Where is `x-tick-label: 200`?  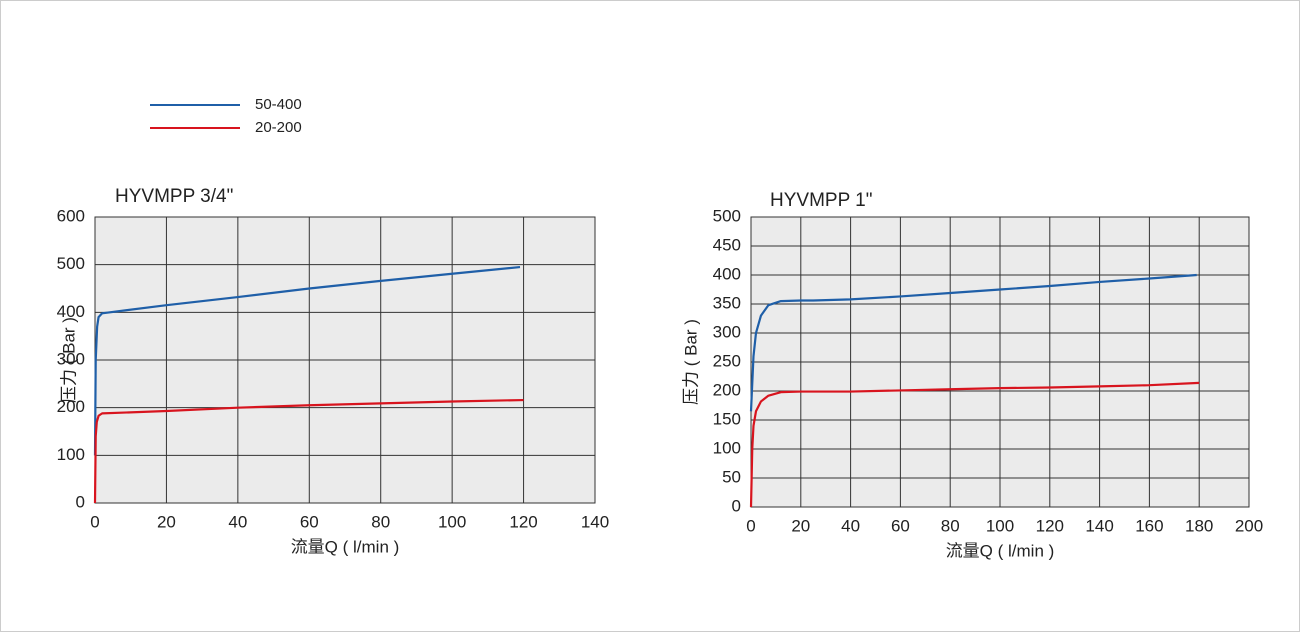
x-tick-label: 200 is located at coordinates (1249, 525).